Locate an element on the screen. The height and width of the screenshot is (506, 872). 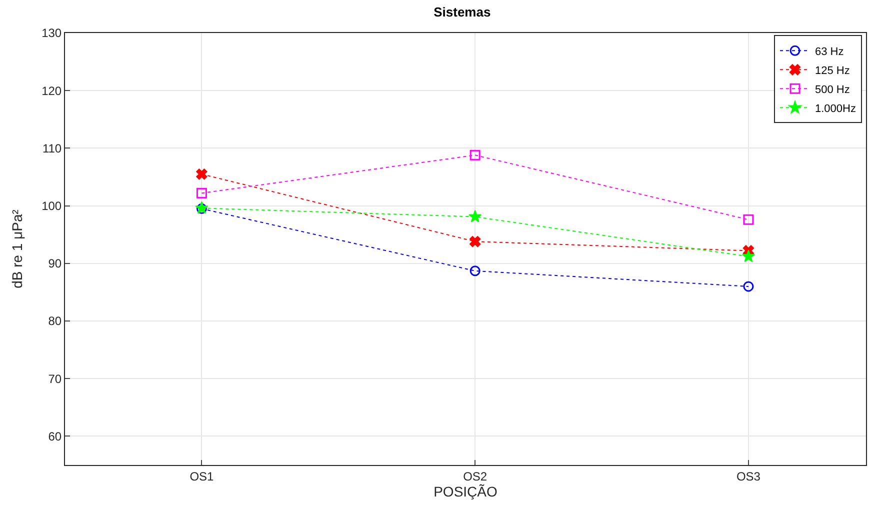
x-axis-title: POSIÇÃO is located at coordinates (466, 492).